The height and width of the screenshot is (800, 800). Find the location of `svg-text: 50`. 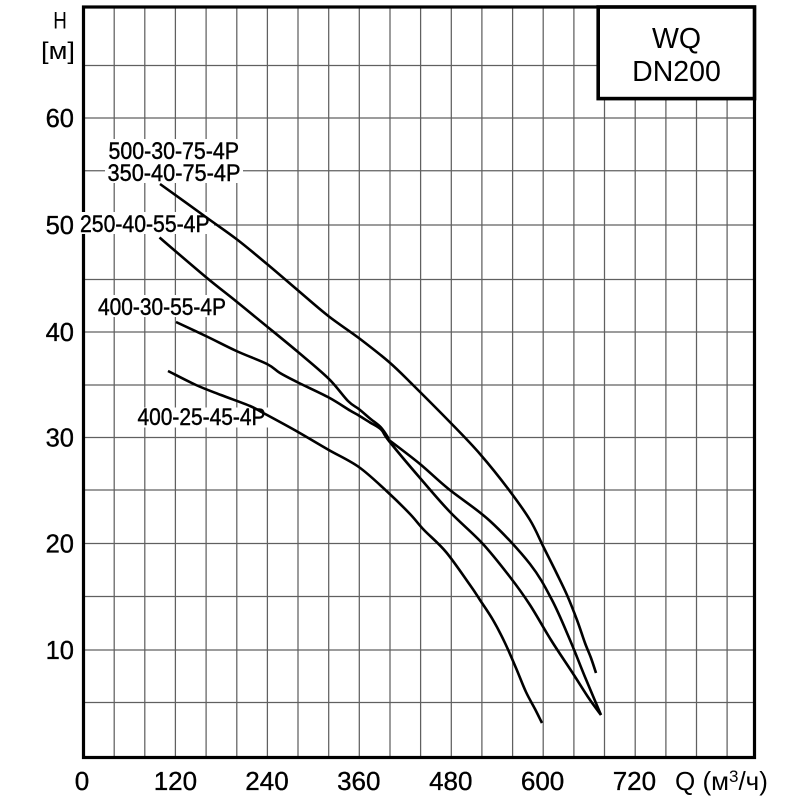

svg-text: 50 is located at coordinates (60, 226).